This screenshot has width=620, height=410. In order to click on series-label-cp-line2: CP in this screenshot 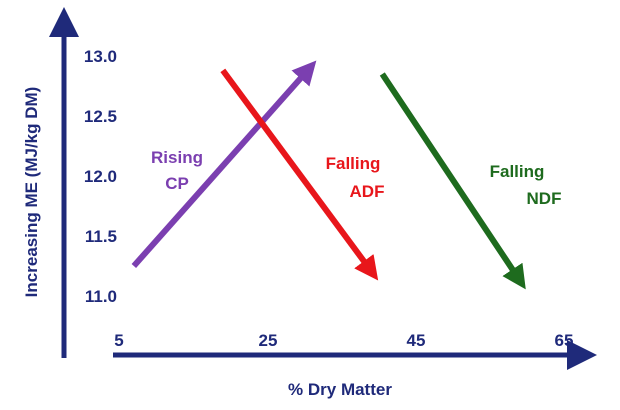, I will do `click(177, 183)`.